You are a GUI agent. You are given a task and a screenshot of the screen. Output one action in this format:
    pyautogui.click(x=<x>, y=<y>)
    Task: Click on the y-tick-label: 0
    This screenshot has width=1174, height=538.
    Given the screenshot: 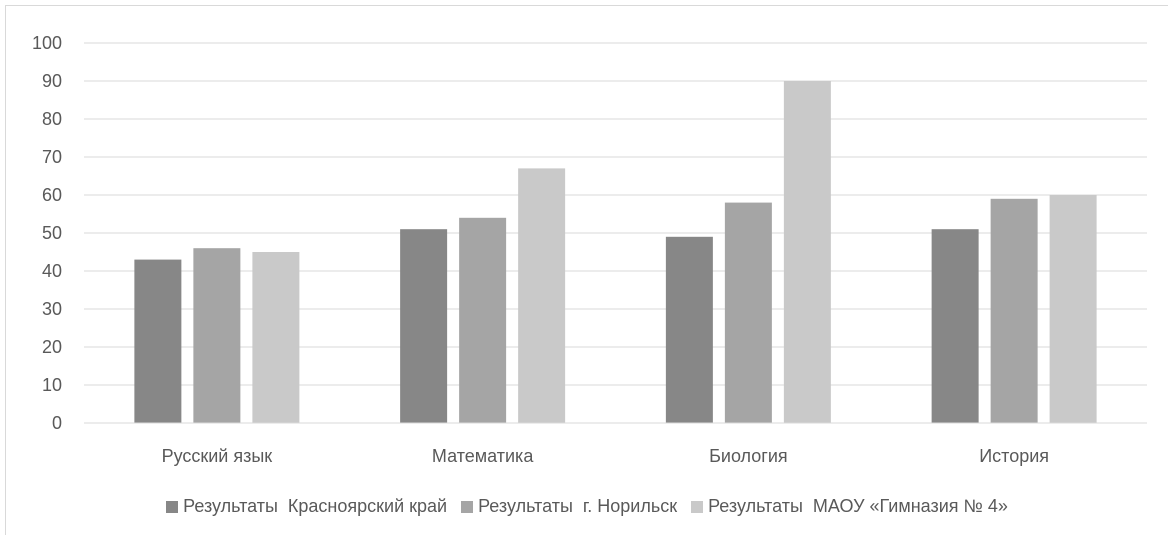 What is the action you would take?
    pyautogui.click(x=57, y=423)
    